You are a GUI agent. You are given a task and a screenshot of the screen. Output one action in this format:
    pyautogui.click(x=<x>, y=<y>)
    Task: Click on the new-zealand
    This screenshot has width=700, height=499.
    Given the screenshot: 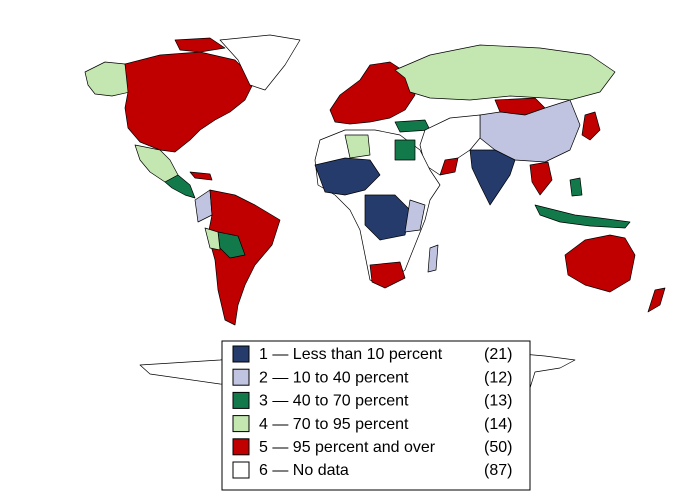 What is the action you would take?
    pyautogui.click(x=656, y=300)
    